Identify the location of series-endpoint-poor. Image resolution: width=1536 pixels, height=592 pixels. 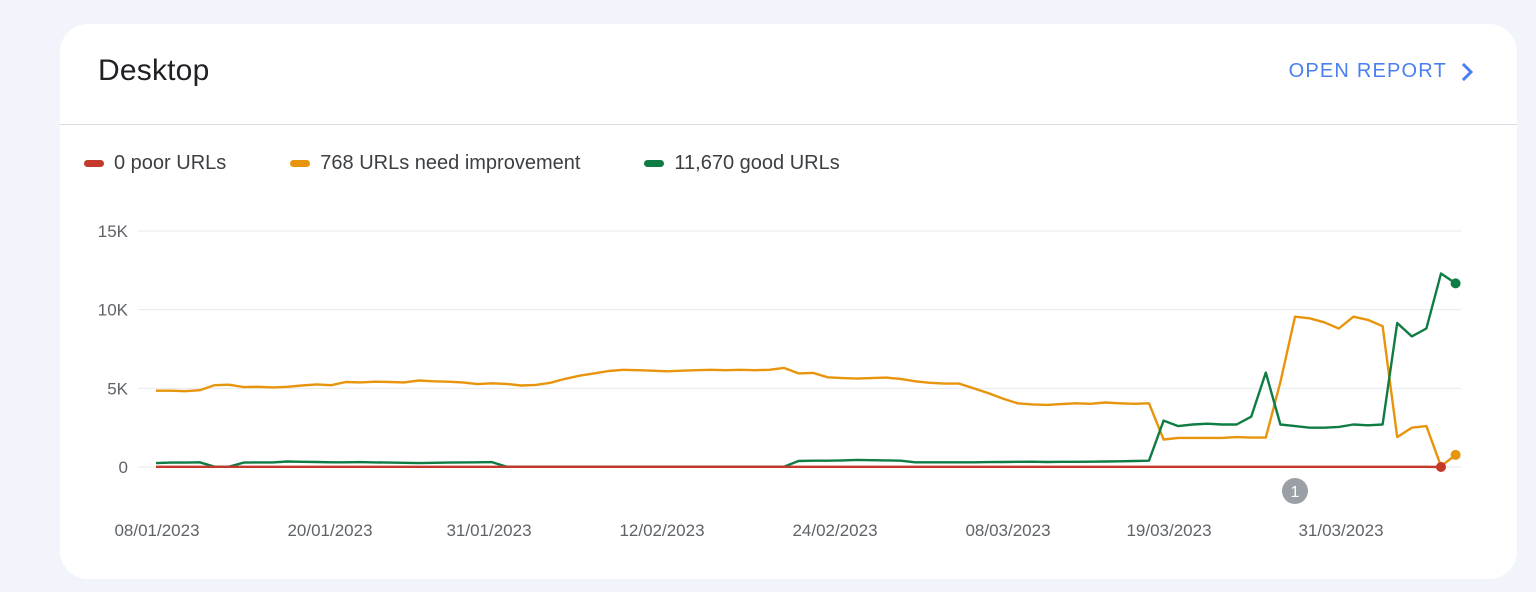
(1441, 467).